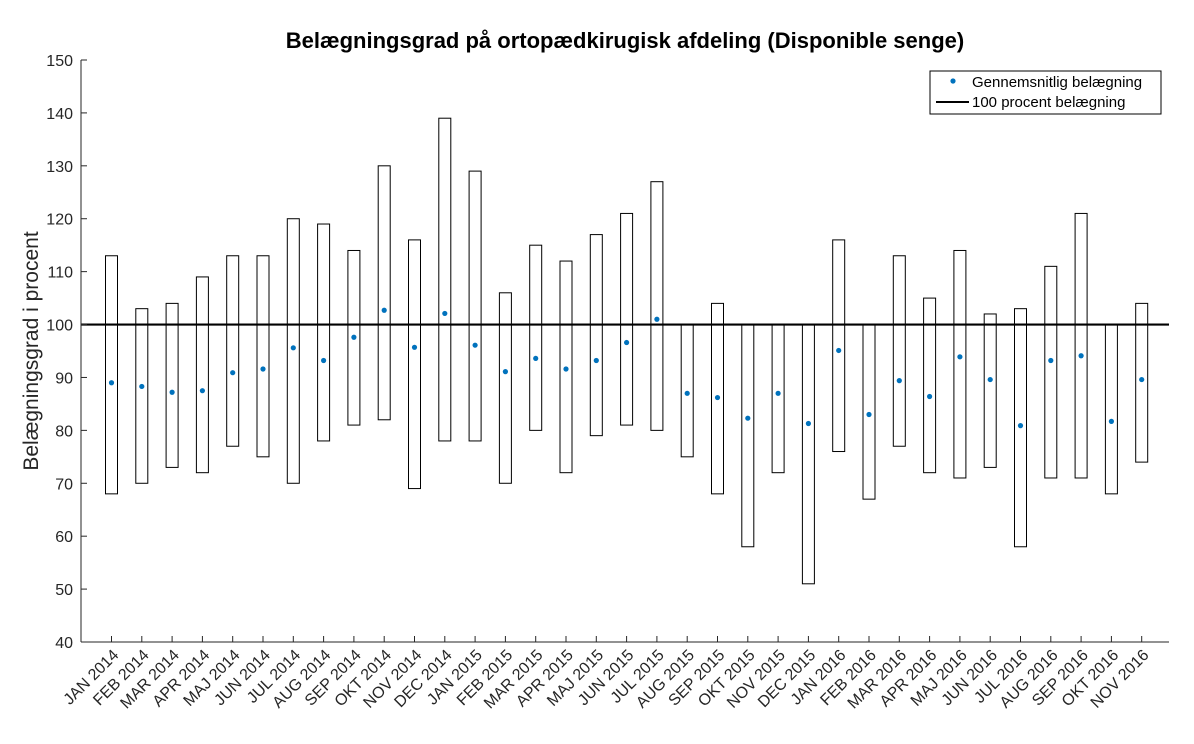 Image resolution: width=1194 pixels, height=744 pixels. What do you see at coordinates (59, 220) in the screenshot?
I see `y-tick-label: 120` at bounding box center [59, 220].